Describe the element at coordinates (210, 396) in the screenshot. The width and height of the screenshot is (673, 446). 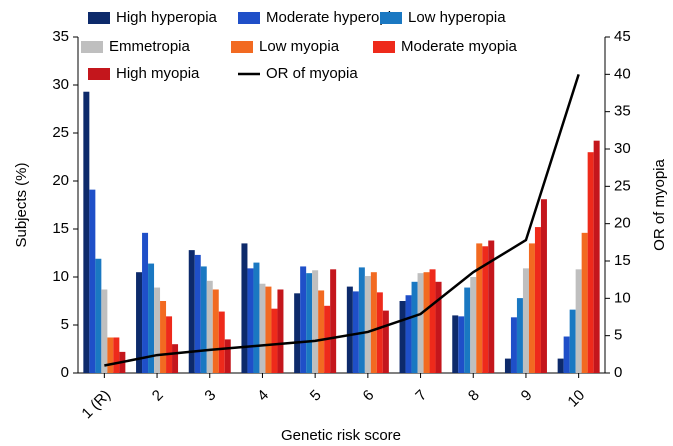
I see `x-tick-label: 3` at that location.